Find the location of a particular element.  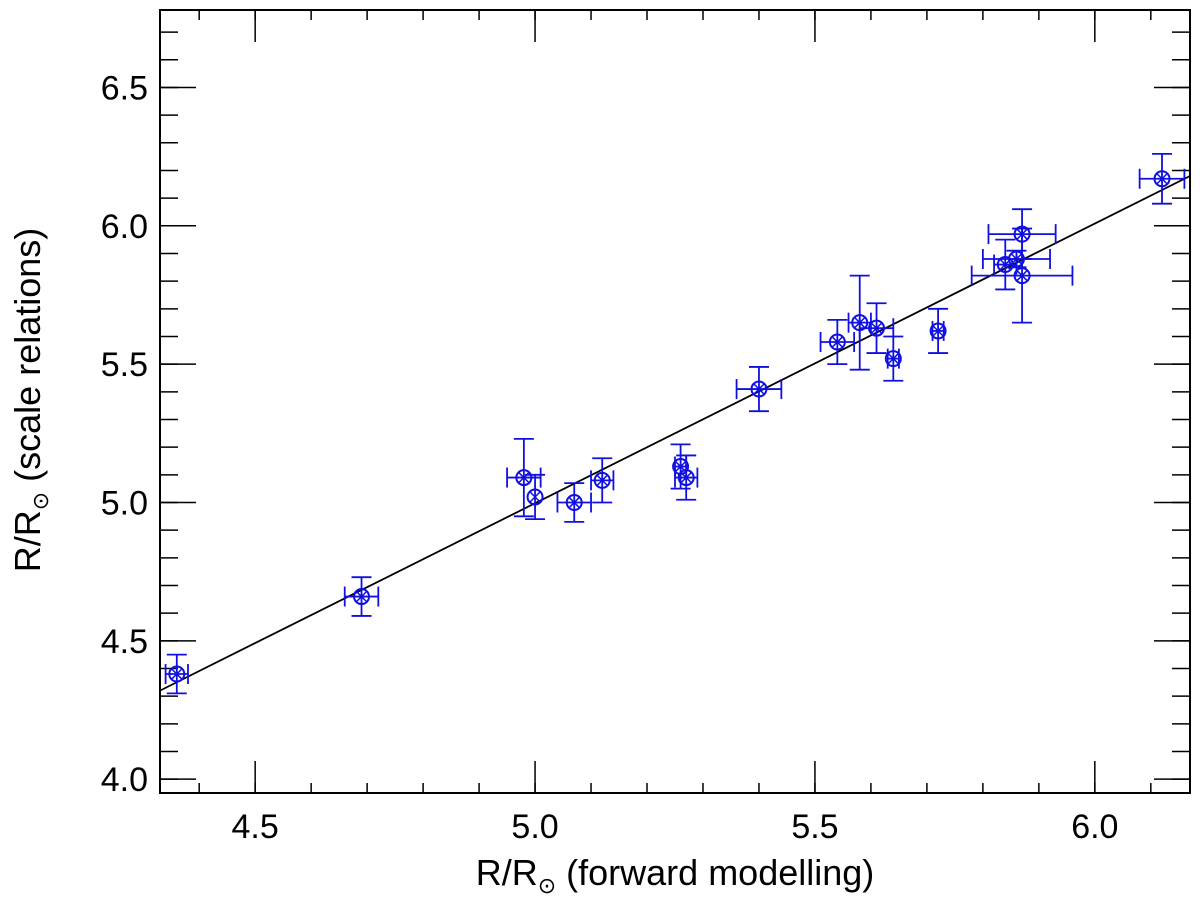

x-tick-label: 6.0 is located at coordinates (1094, 827).